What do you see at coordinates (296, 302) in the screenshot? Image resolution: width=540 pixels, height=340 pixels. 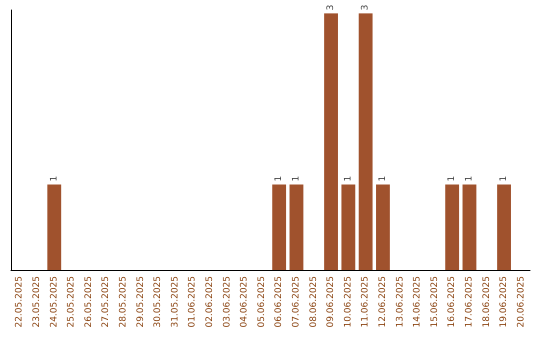 I see `x-tick-label: 07.06.2025` at bounding box center [296, 302].